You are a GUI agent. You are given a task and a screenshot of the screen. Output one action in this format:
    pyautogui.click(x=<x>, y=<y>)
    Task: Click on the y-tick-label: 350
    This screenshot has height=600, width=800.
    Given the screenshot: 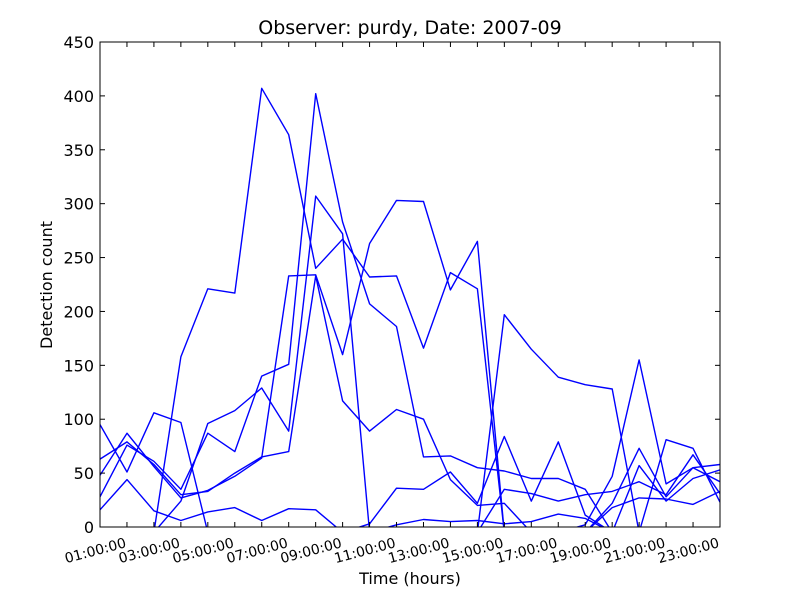 What is the action you would take?
    pyautogui.click(x=78, y=150)
    